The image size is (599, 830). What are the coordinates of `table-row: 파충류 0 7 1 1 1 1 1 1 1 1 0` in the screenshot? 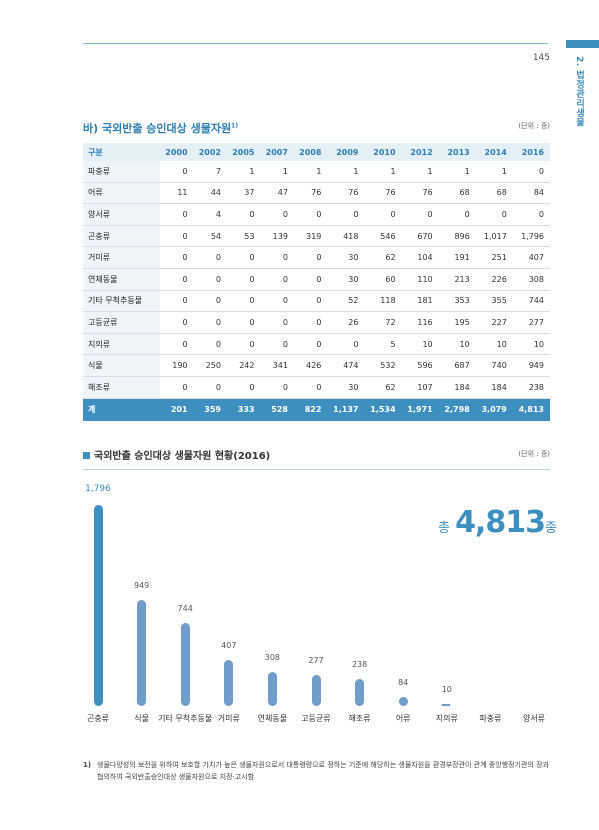 It's located at (316, 172).